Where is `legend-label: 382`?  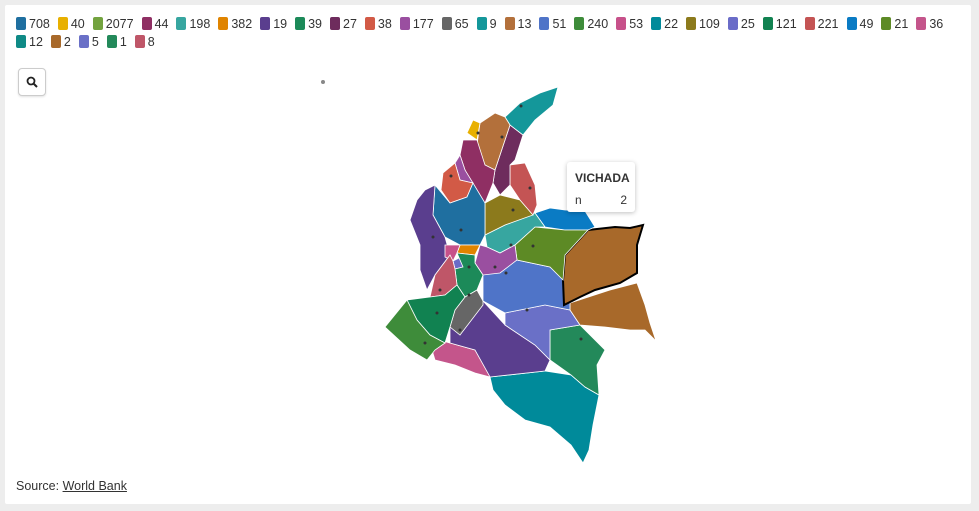 legend-label: 382 is located at coordinates (242, 24).